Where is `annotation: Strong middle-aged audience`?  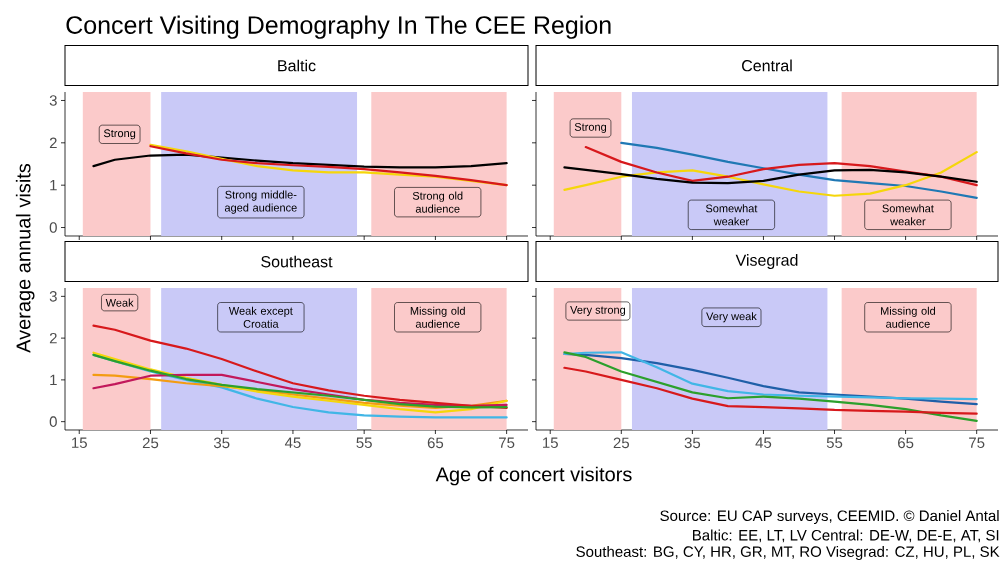
annotation: Strong middle-aged audience is located at coordinates (260, 202).